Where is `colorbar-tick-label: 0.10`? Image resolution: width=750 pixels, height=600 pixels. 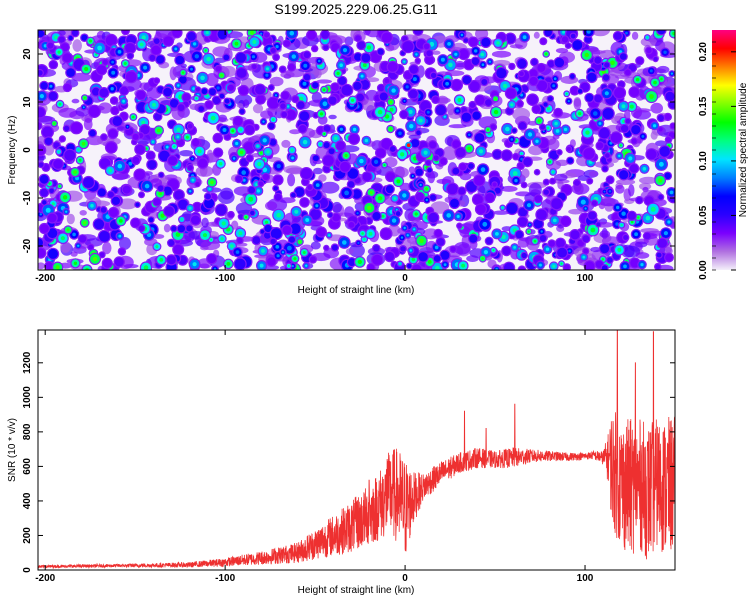
colorbar-tick-label: 0.10 is located at coordinates (703, 161).